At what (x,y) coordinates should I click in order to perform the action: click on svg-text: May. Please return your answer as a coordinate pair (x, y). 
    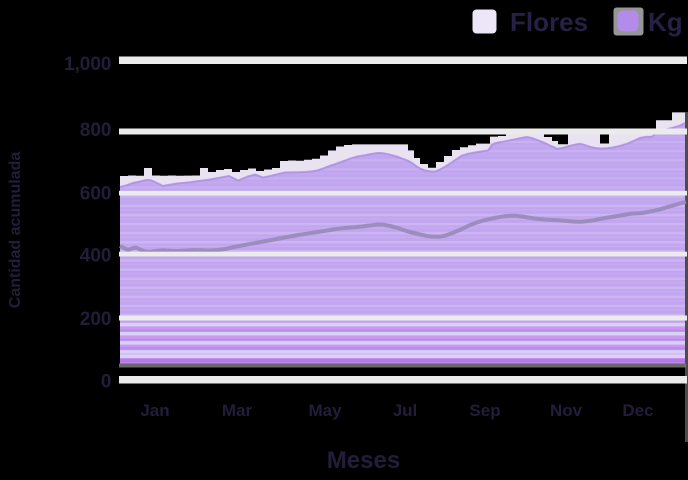
    Looking at the image, I should click on (325, 410).